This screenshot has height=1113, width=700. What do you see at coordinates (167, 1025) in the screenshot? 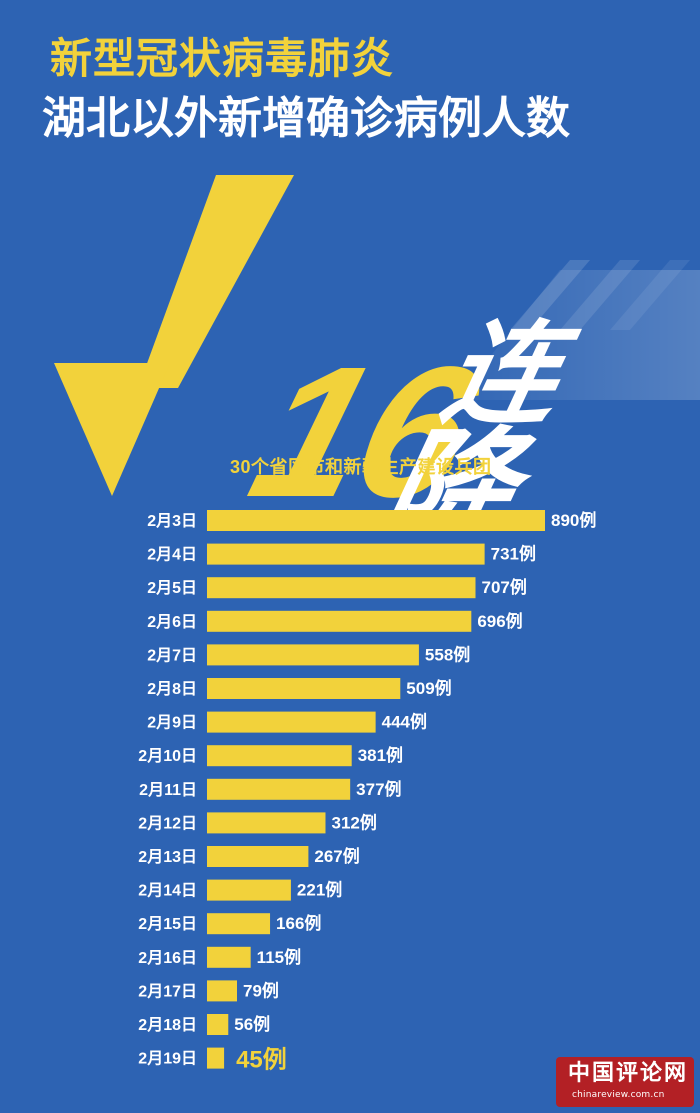
I see `bar-date-label: 2月18日` at bounding box center [167, 1025].